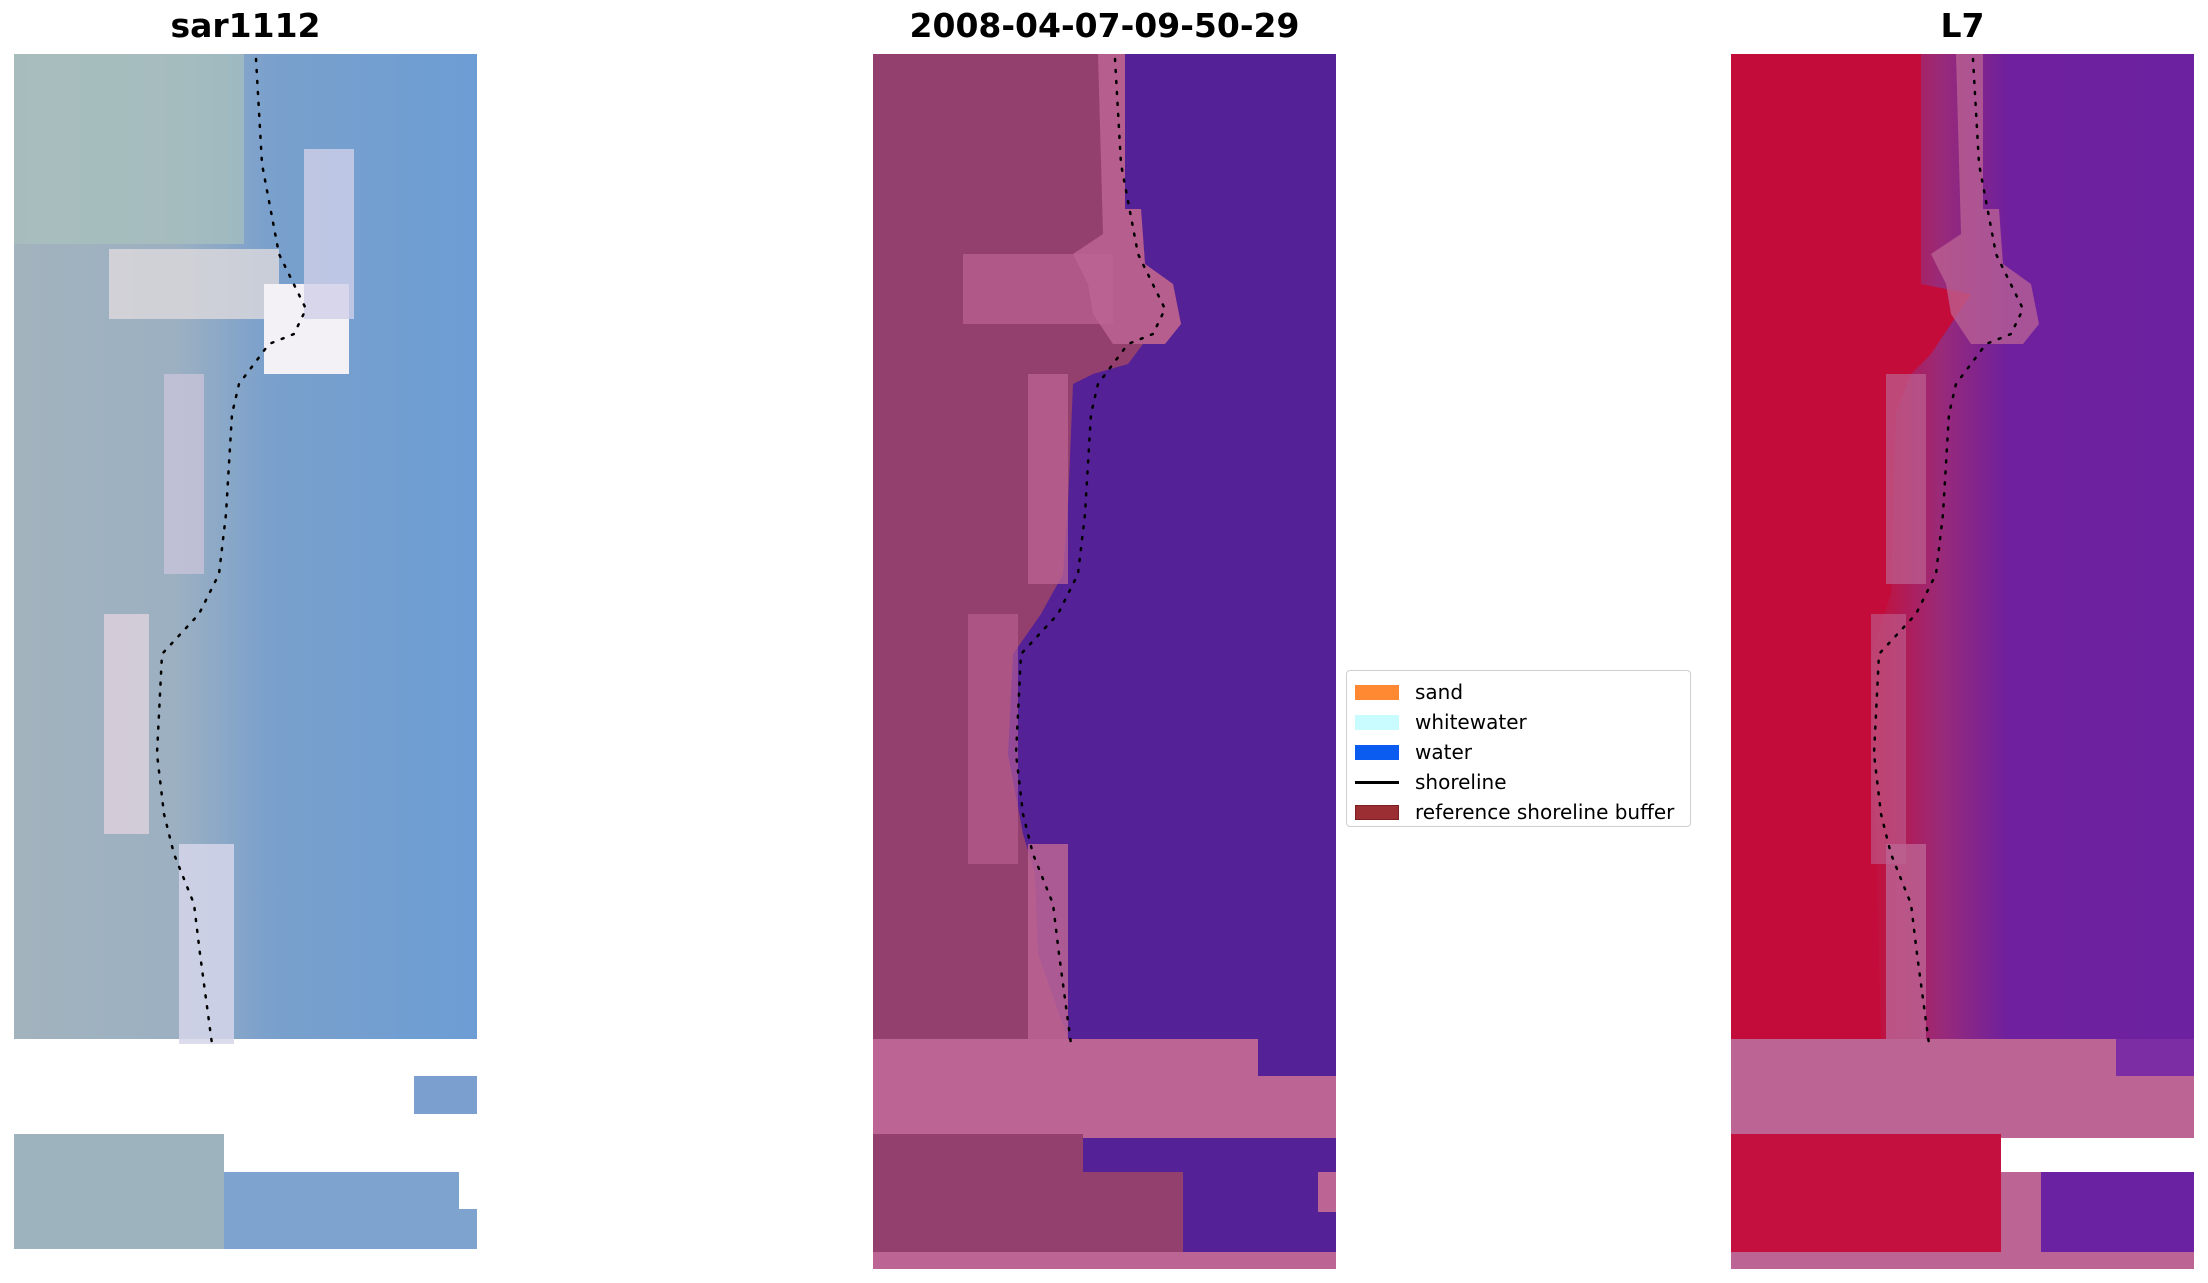 This screenshot has width=2208, height=1283. What do you see at coordinates (1377, 782) in the screenshot?
I see `shoreline-line-swatch` at bounding box center [1377, 782].